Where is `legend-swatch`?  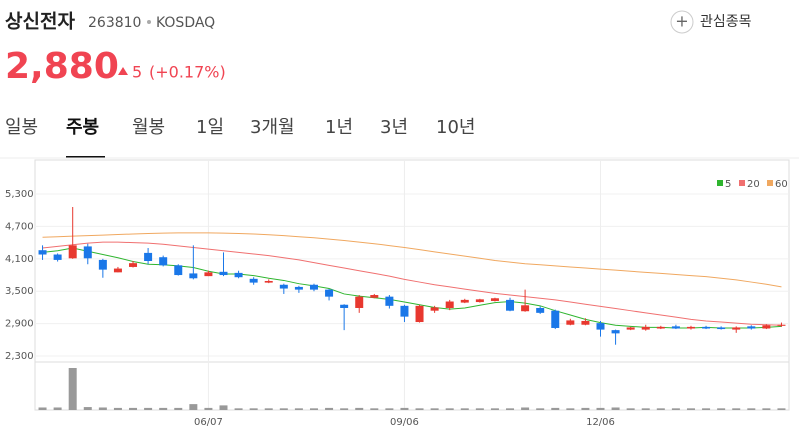
legend-swatch is located at coordinates (720, 183).